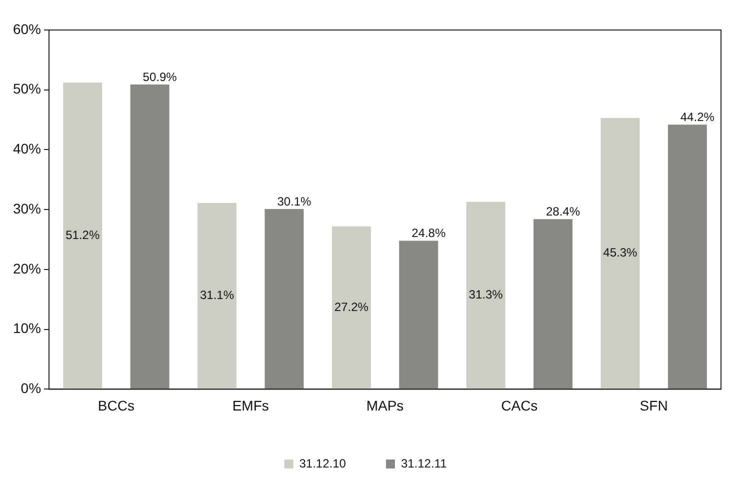 The height and width of the screenshot is (490, 731). I want to click on y-tick-label: 40%, so click(27, 148).